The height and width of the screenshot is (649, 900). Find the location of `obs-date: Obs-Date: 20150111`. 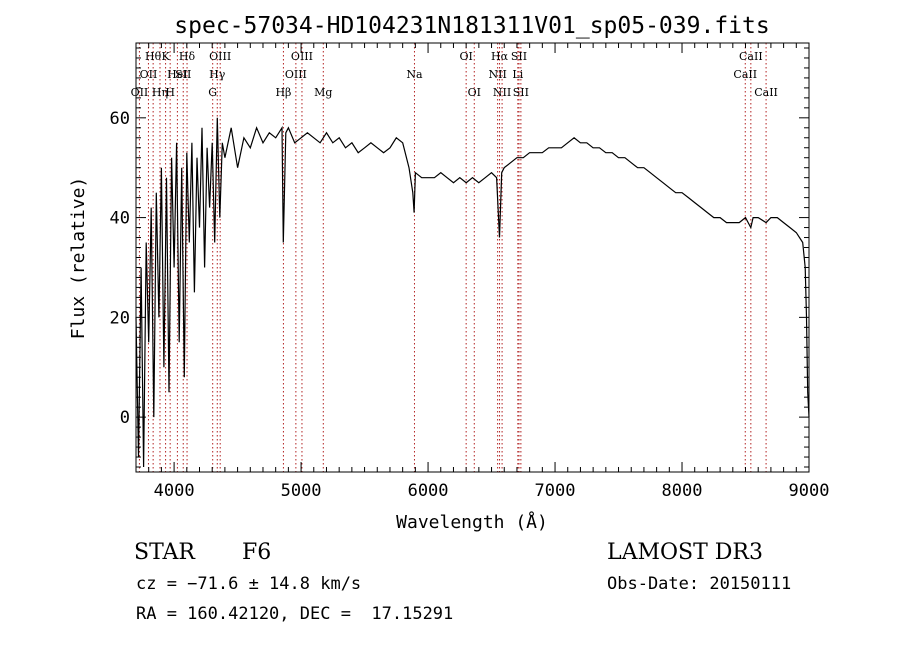

obs-date: Obs-Date: 20150111 is located at coordinates (699, 584).